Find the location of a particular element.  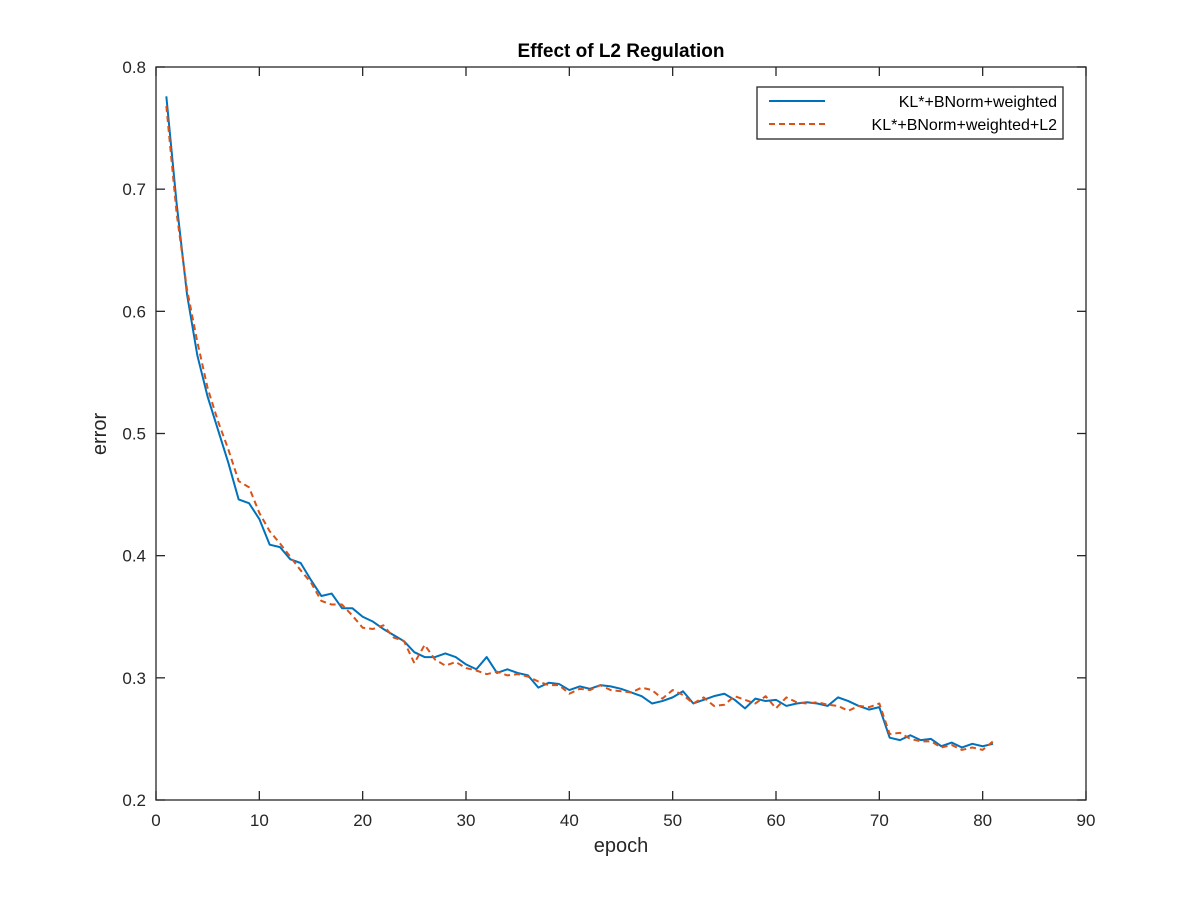

legend-label-series-1: KL*+BNorm+weighted is located at coordinates (978, 102).